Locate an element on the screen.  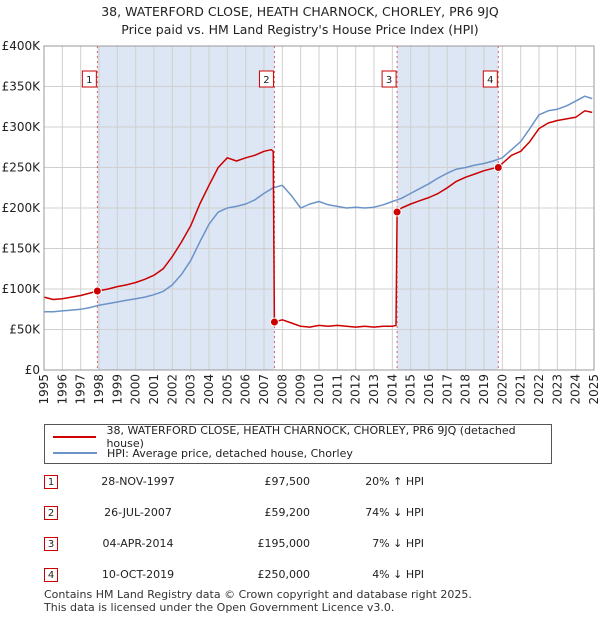
sale-row: 3 04-APR-2014 £195,000 7% ↓ HPI is located at coordinates (304, 544).